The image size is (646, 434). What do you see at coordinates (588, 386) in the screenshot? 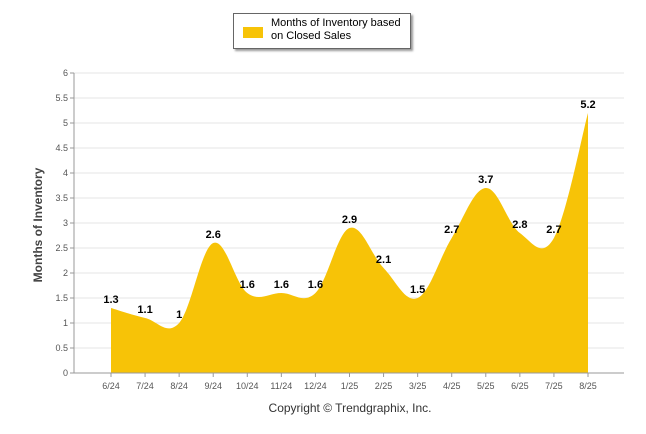
I see `x-tick-label: 8/25` at bounding box center [588, 386].